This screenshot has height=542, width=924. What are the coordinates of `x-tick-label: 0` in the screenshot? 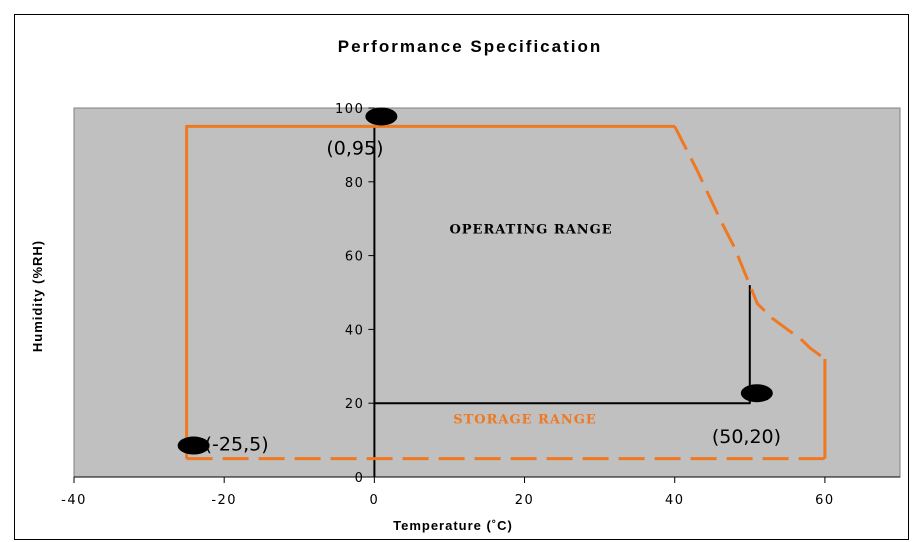 It's located at (374, 500).